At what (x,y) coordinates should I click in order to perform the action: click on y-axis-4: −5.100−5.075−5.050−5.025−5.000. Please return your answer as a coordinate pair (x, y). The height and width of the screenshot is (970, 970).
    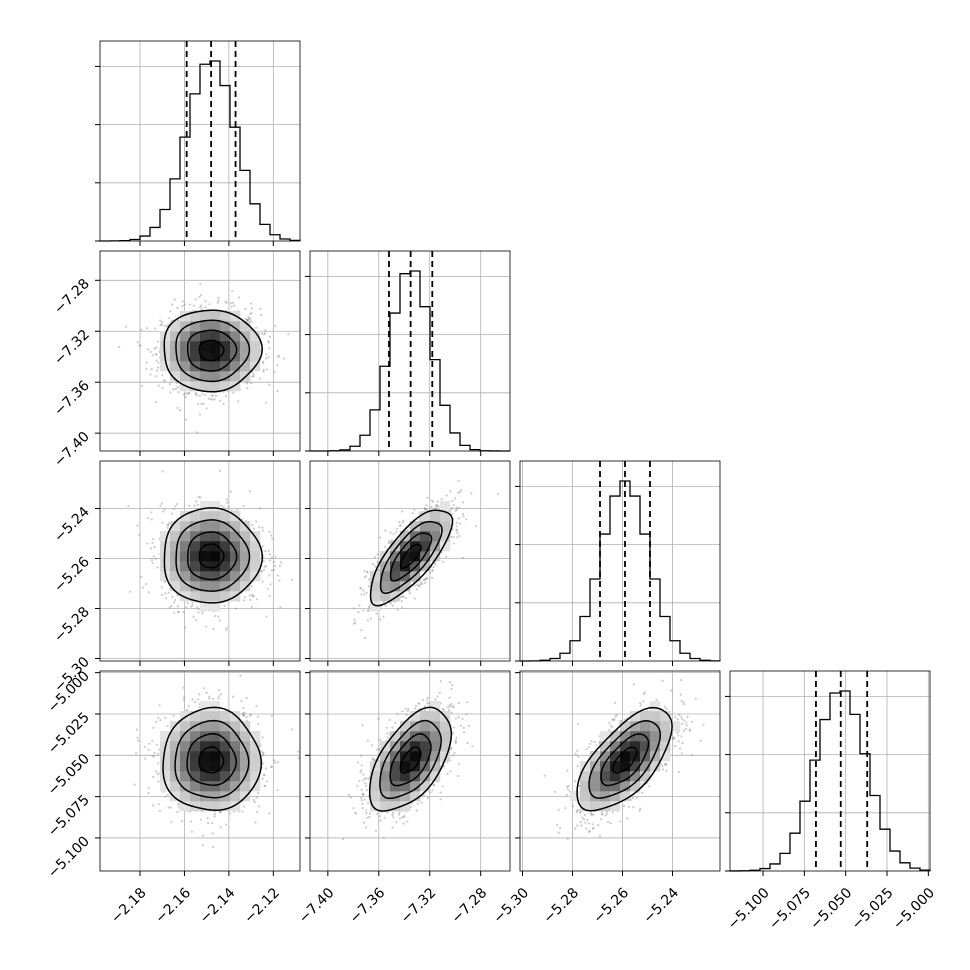
    Looking at the image, I should click on (282, 774).